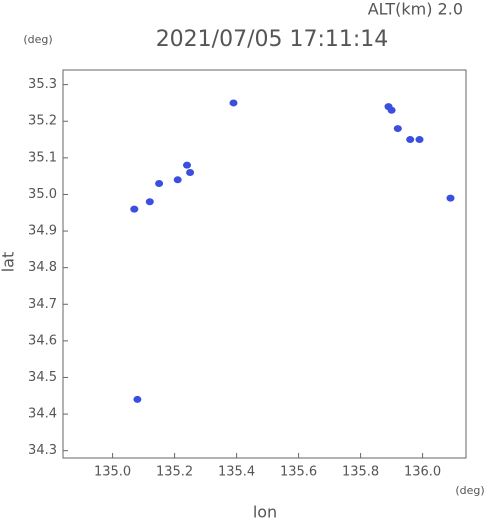 This screenshot has width=491, height=521. What do you see at coordinates (272, 39) in the screenshot?
I see `chart-title: 2021/07/05 17:11:14` at bounding box center [272, 39].